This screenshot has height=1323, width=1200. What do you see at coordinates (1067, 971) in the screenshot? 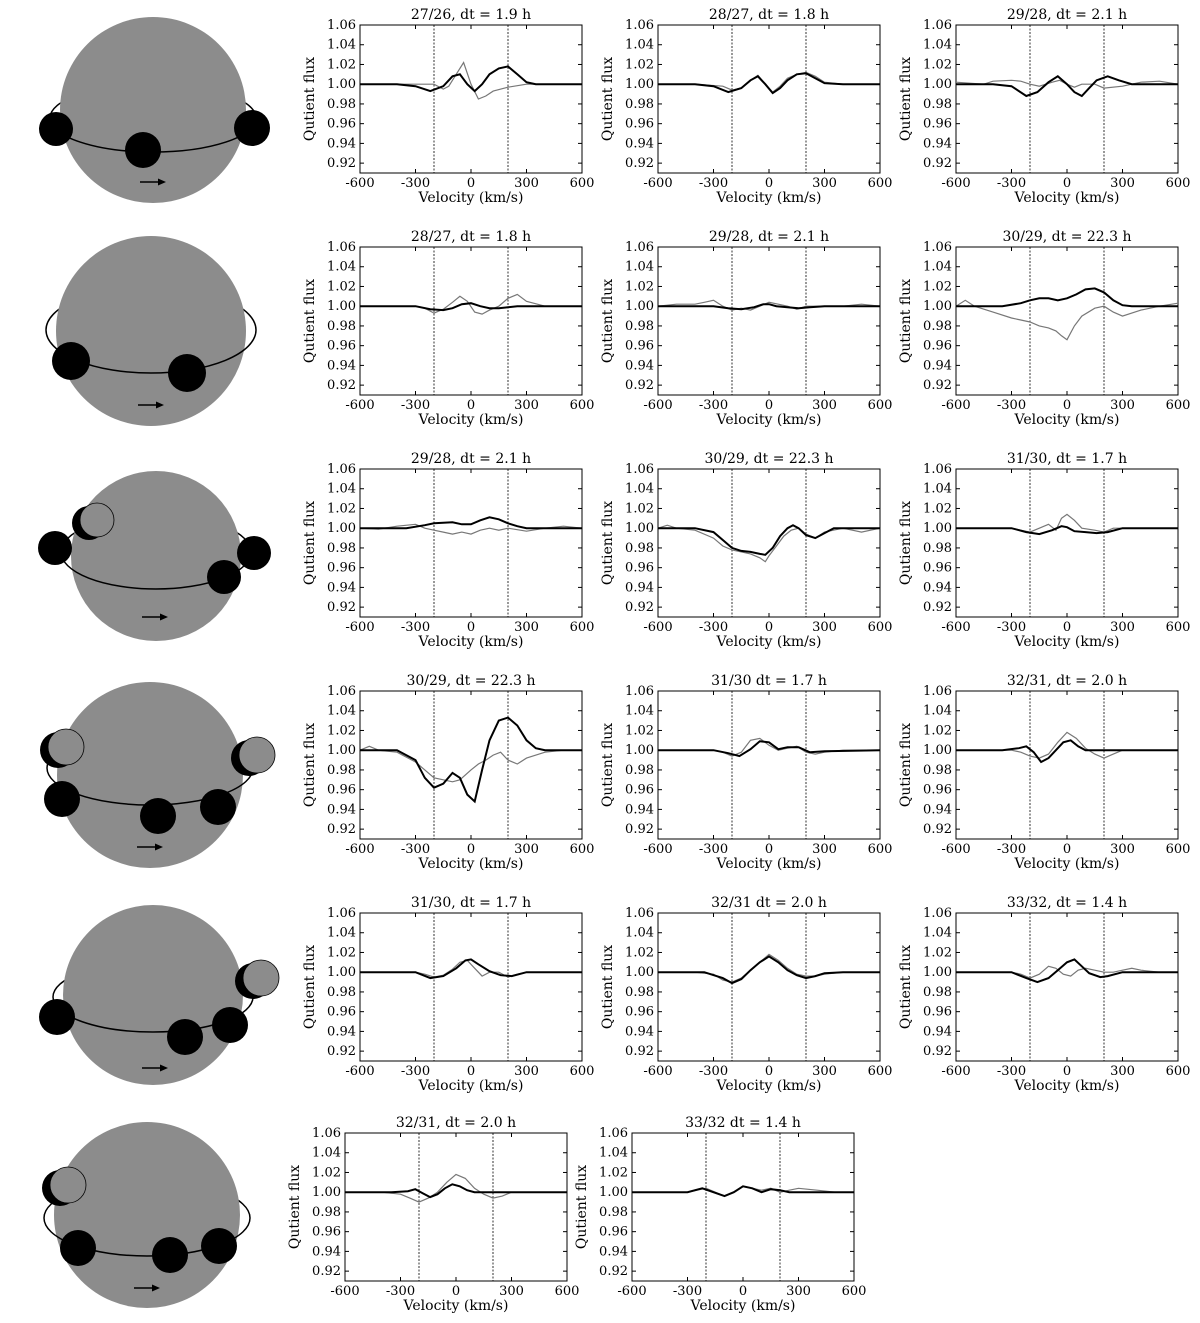
I see `model-line` at bounding box center [1067, 971].